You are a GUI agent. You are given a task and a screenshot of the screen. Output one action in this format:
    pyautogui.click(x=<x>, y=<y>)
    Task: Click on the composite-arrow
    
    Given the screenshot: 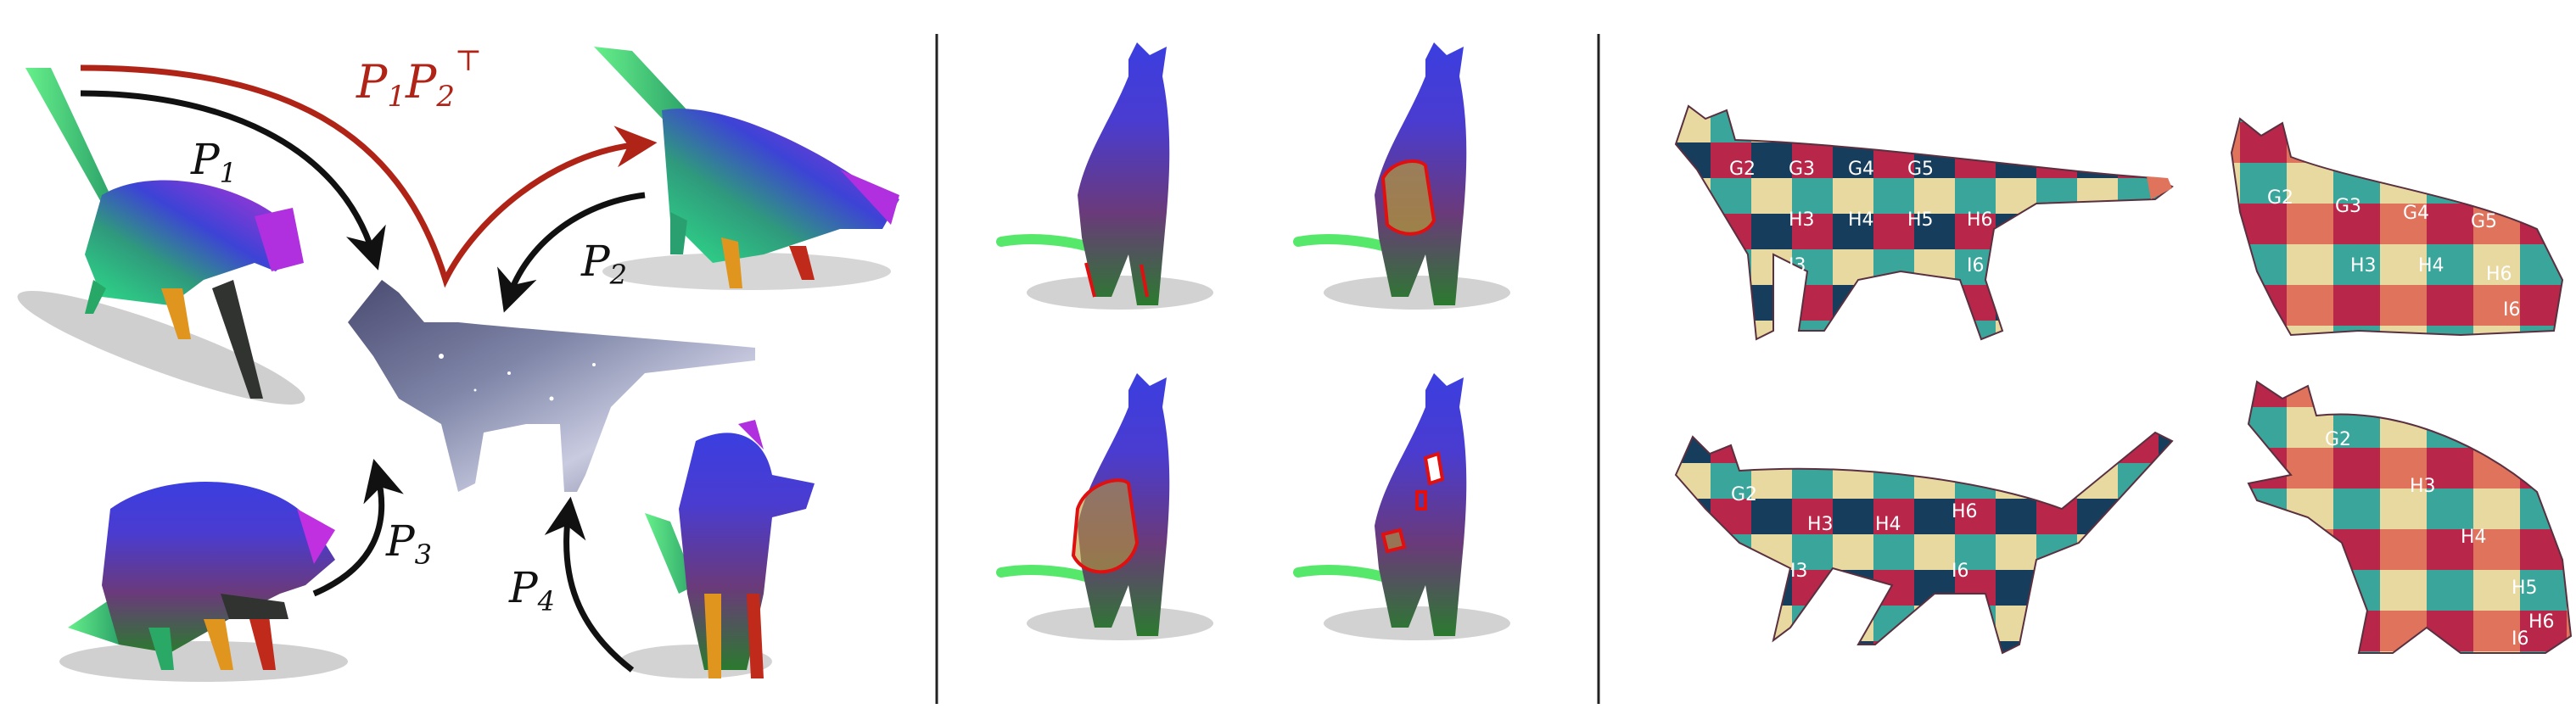 What is the action you would take?
    pyautogui.click(x=369, y=176)
    